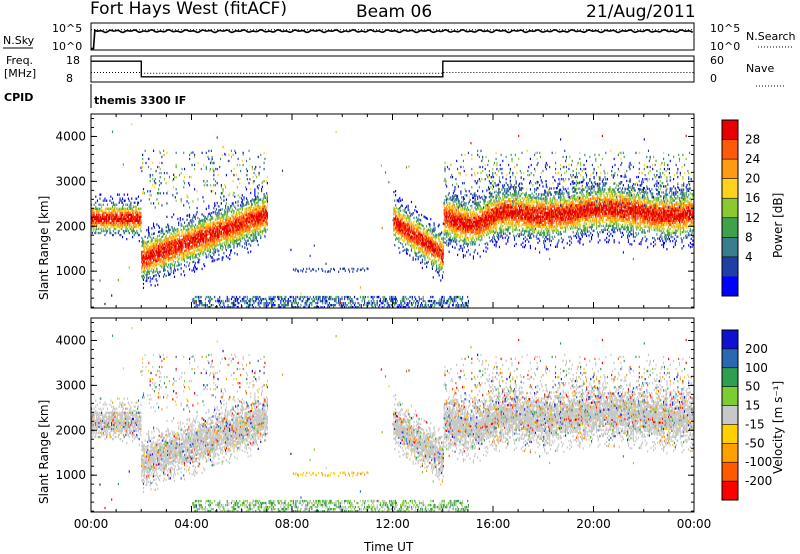 This screenshot has height=554, width=800. I want to click on station-title: Fort Hays West (fitACF), so click(188, 9).